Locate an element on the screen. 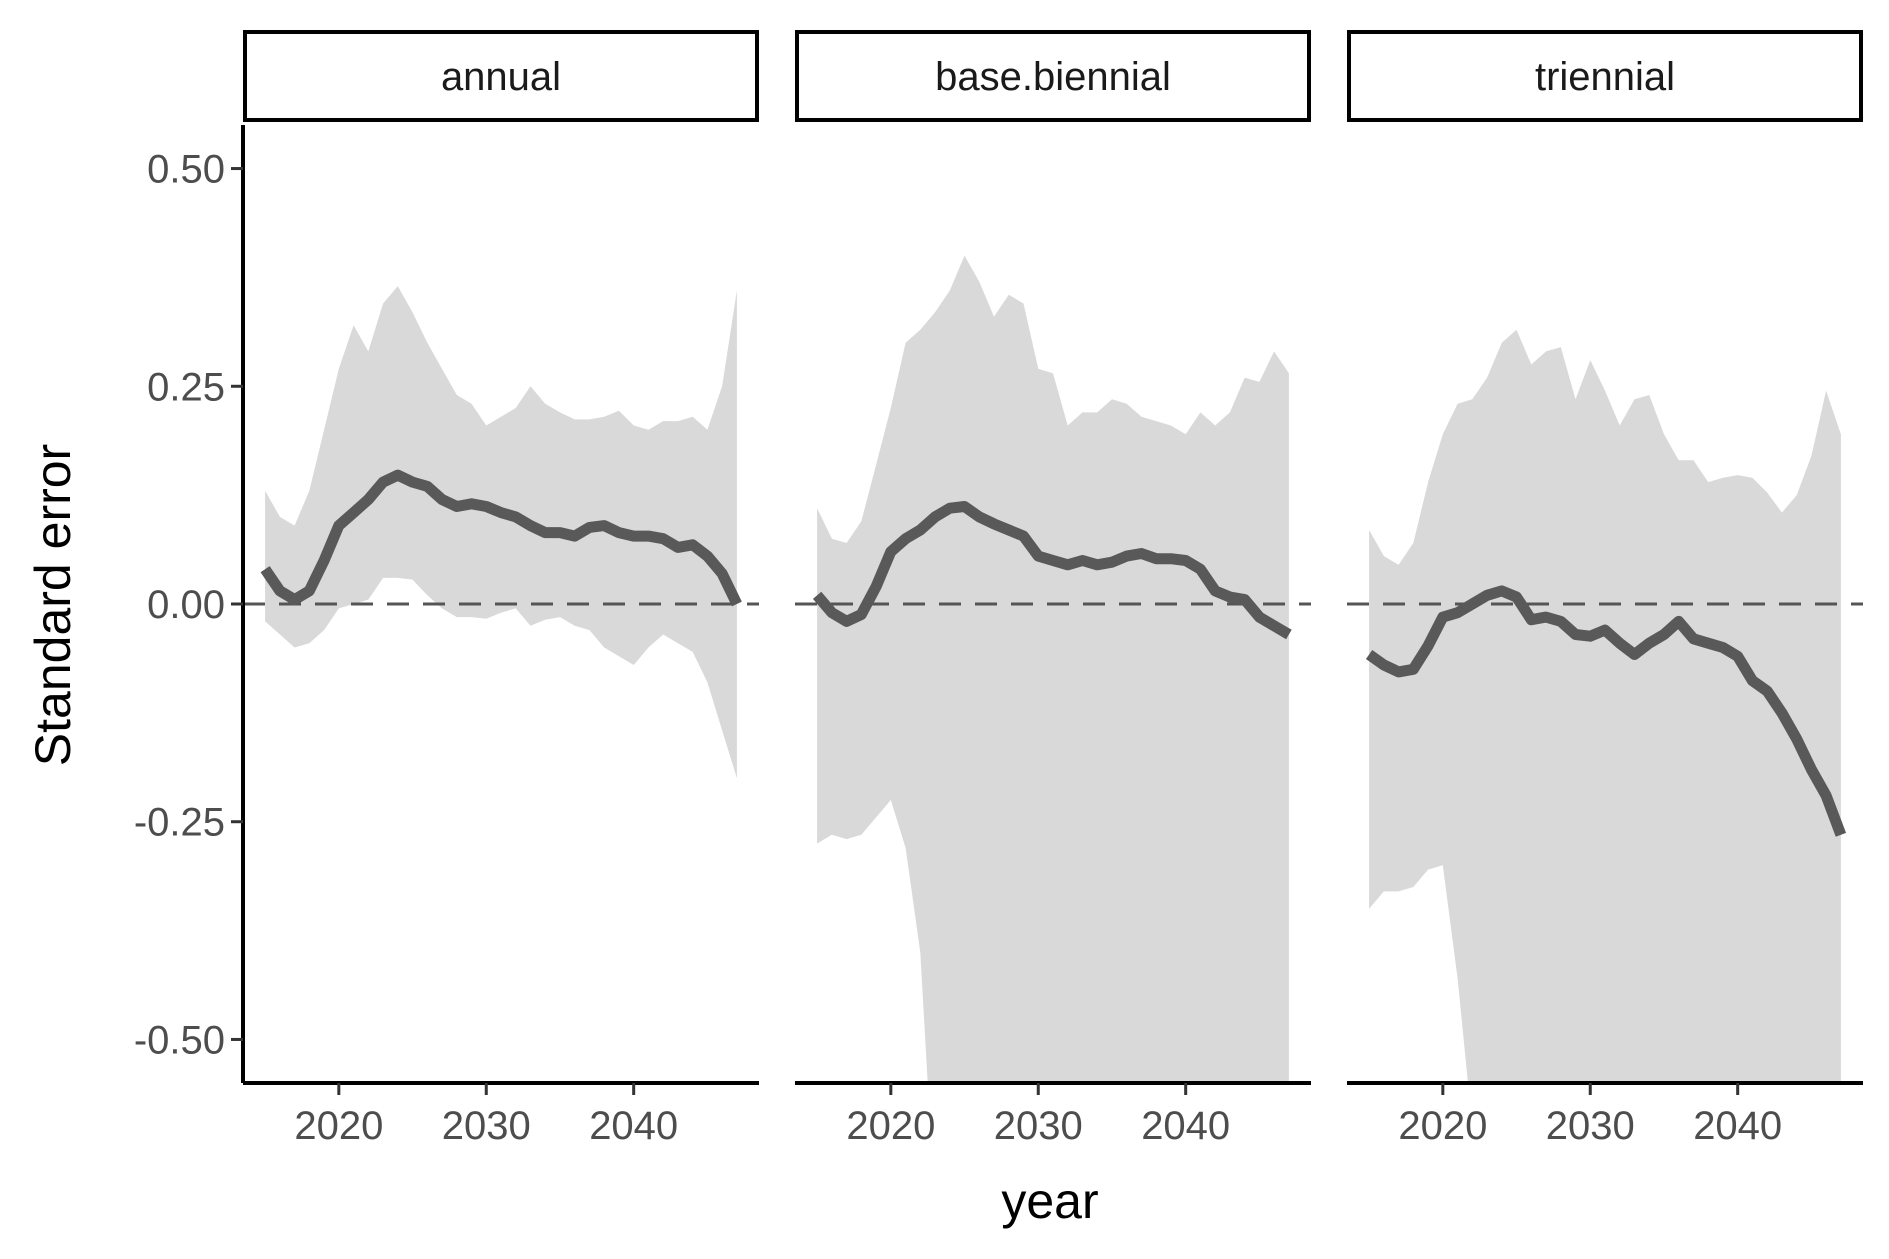 The image size is (1889, 1259). y-tick-label: 0.25 is located at coordinates (186, 387).